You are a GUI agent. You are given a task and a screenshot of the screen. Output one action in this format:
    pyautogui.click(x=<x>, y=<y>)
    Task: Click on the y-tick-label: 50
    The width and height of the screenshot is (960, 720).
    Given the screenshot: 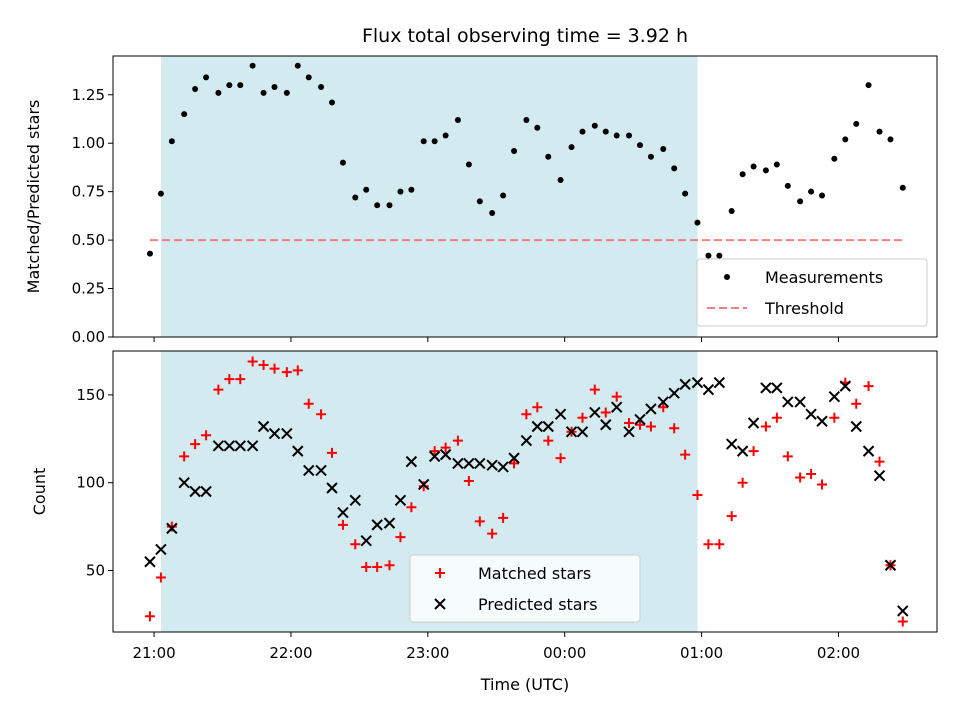 What is the action you would take?
    pyautogui.click(x=95, y=571)
    